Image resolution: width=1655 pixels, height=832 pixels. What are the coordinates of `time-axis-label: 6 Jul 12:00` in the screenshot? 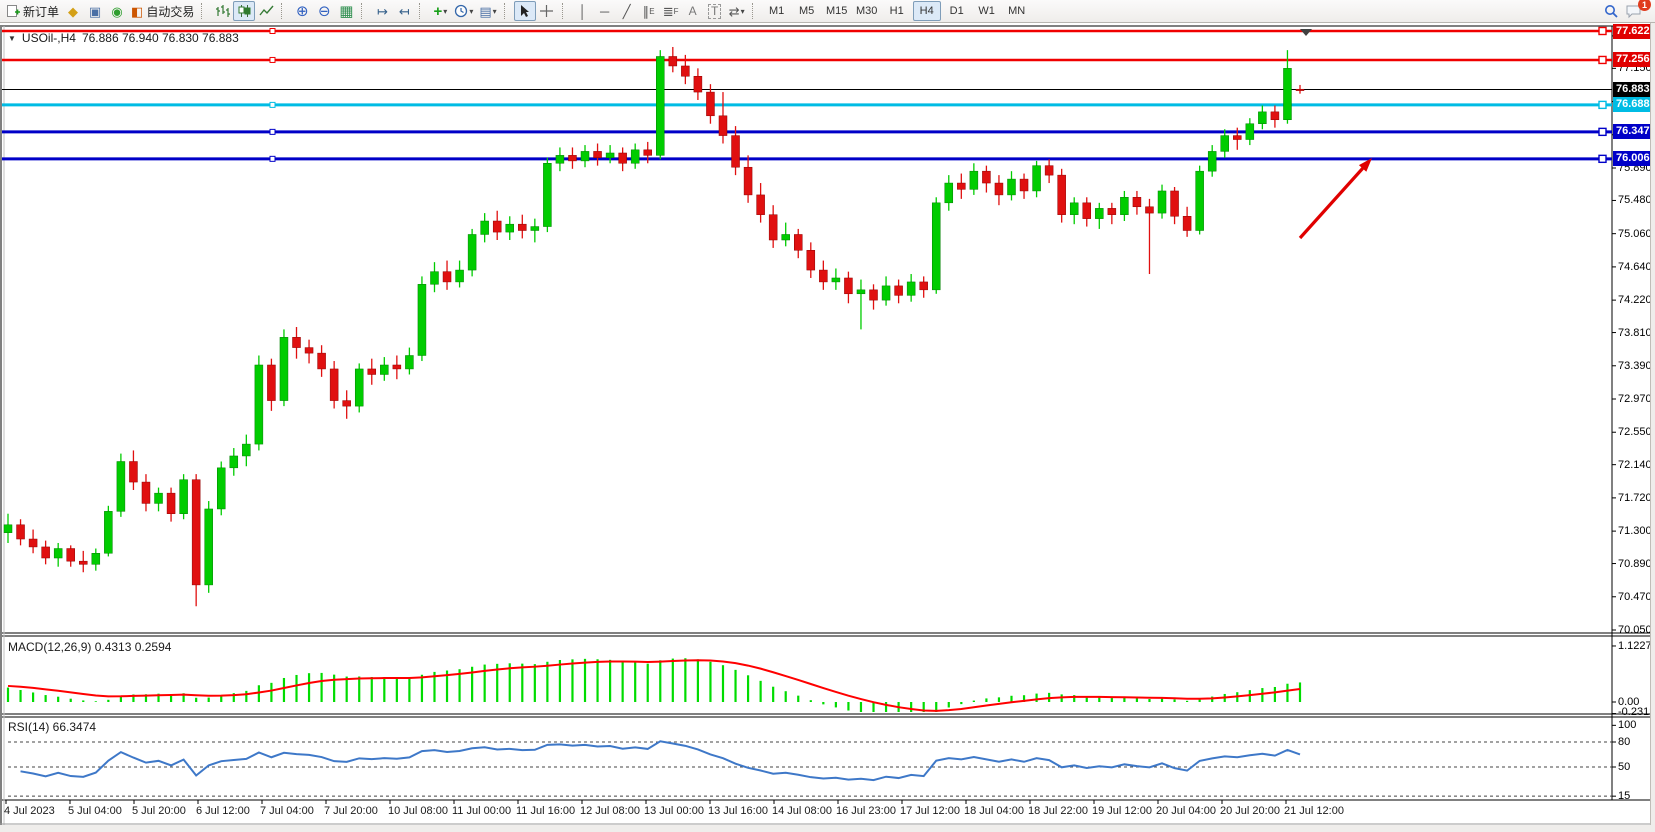 It's located at (223, 811).